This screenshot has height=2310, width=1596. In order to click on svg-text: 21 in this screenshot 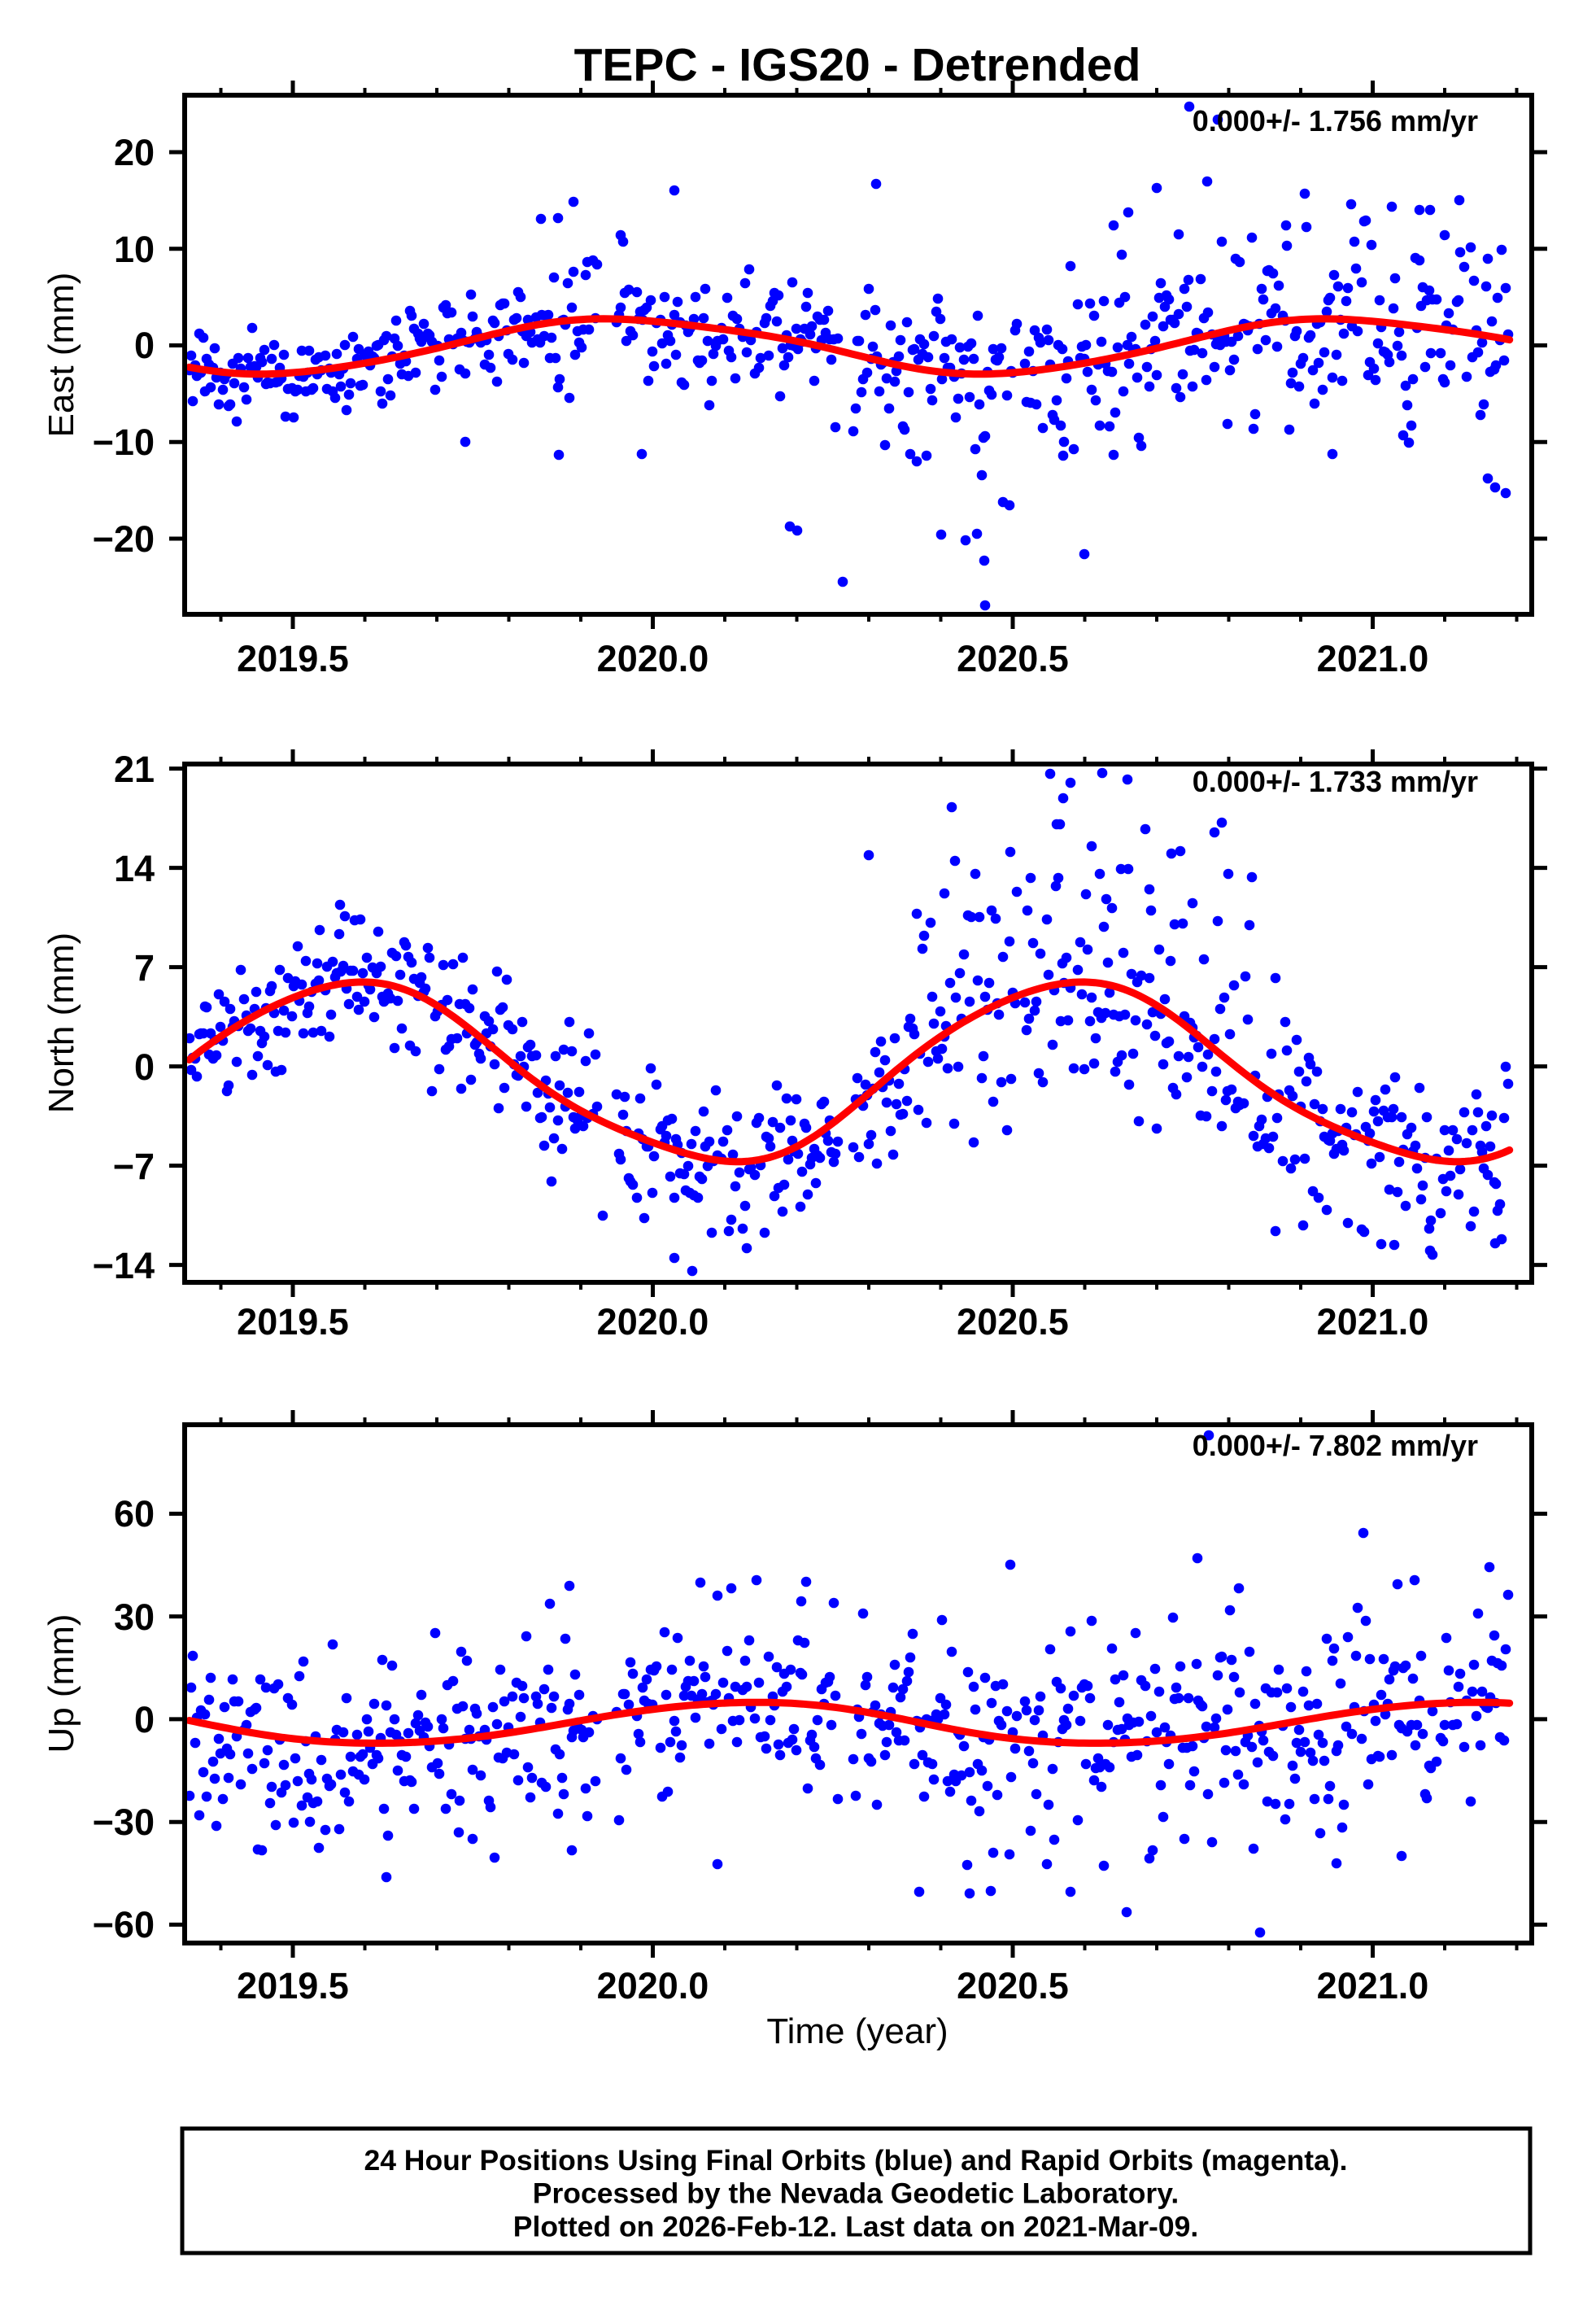, I will do `click(134, 769)`.